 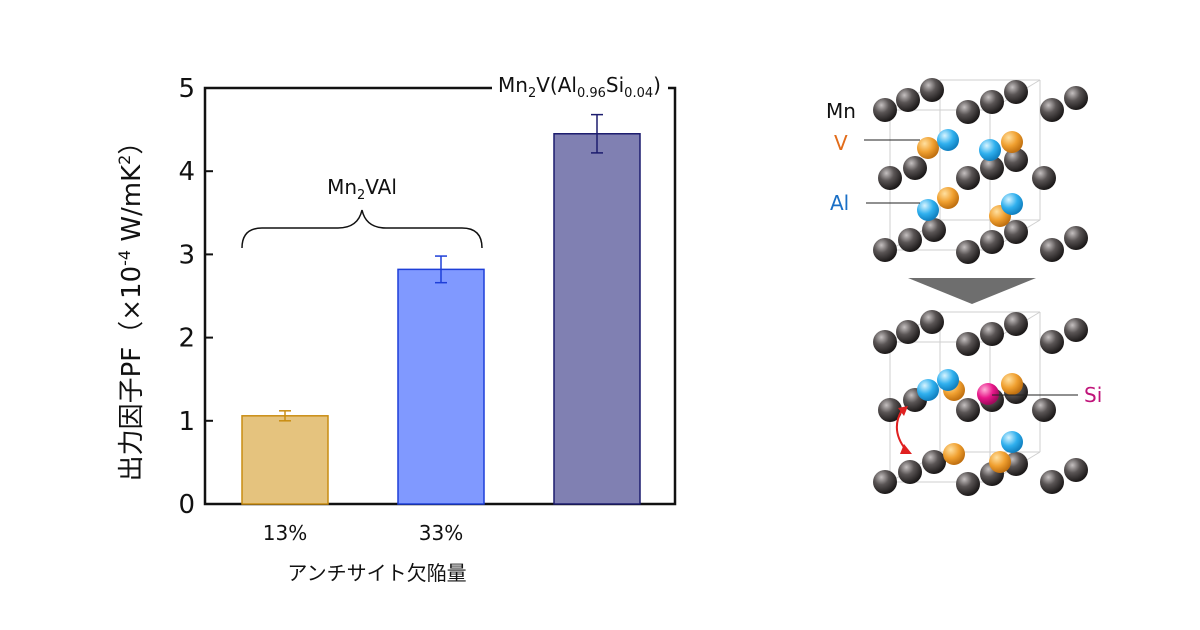 I want to click on group-brace, so click(x=362, y=229).